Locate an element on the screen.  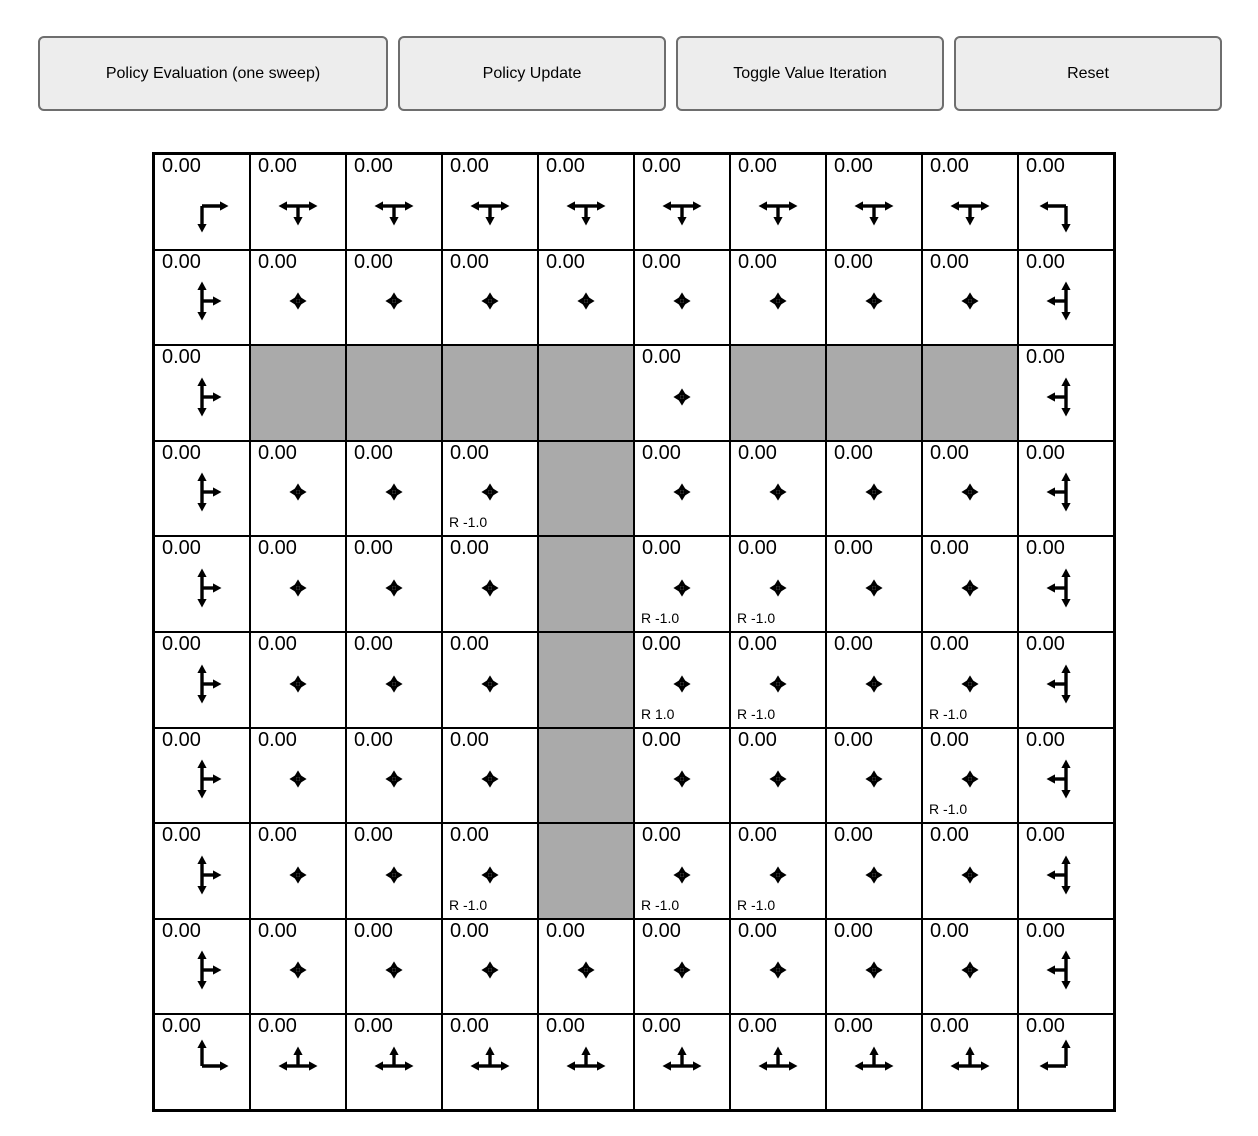
policy-evaluation-button: Policy Evaluation (one sweep) is located at coordinates (213, 73).